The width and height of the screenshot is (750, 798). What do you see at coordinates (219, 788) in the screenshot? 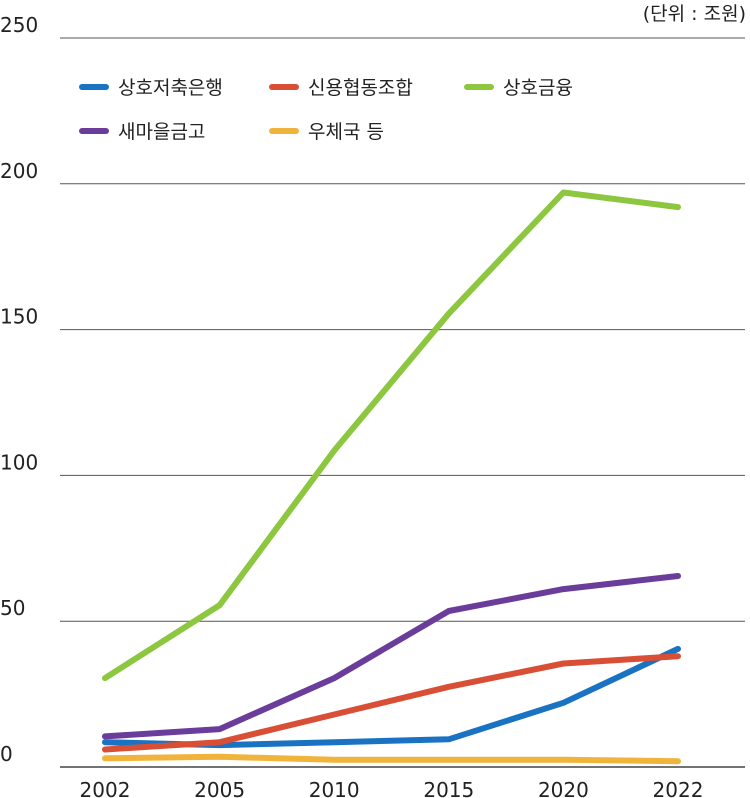
I see `x-tick-label: 2005` at bounding box center [219, 788].